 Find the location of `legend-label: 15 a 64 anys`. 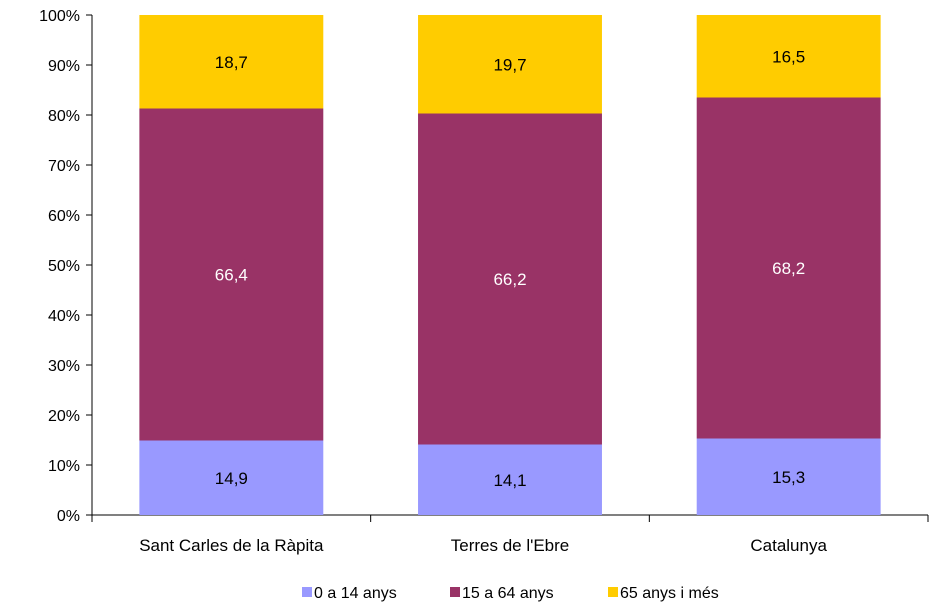

legend-label: 15 a 64 anys is located at coordinates (508, 593).